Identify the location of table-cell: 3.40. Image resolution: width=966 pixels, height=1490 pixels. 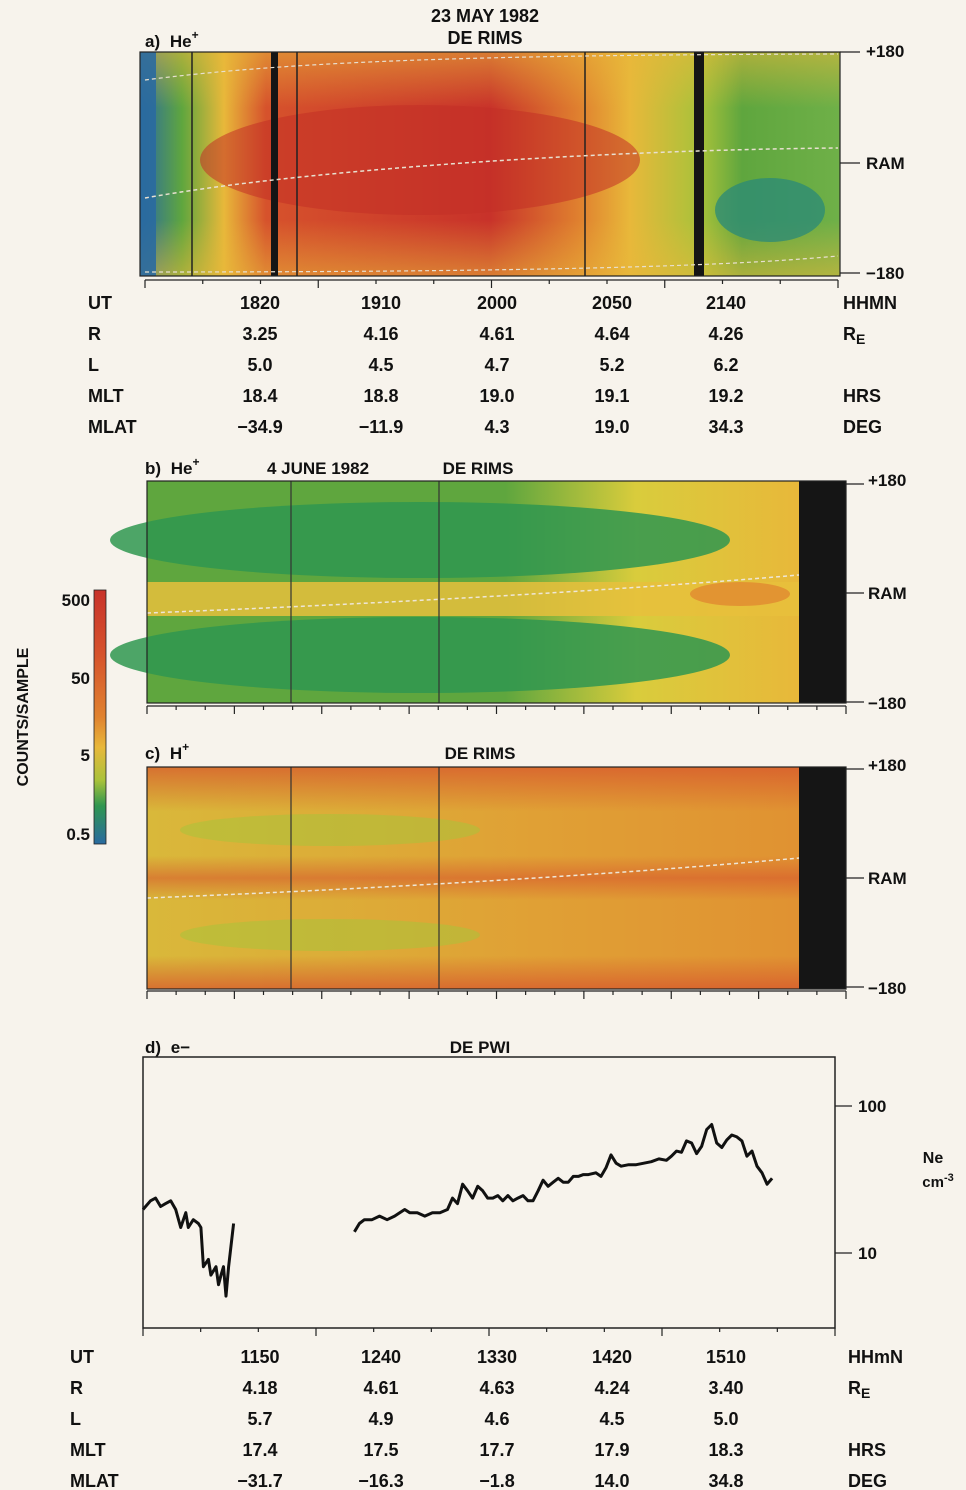
(725, 1388).